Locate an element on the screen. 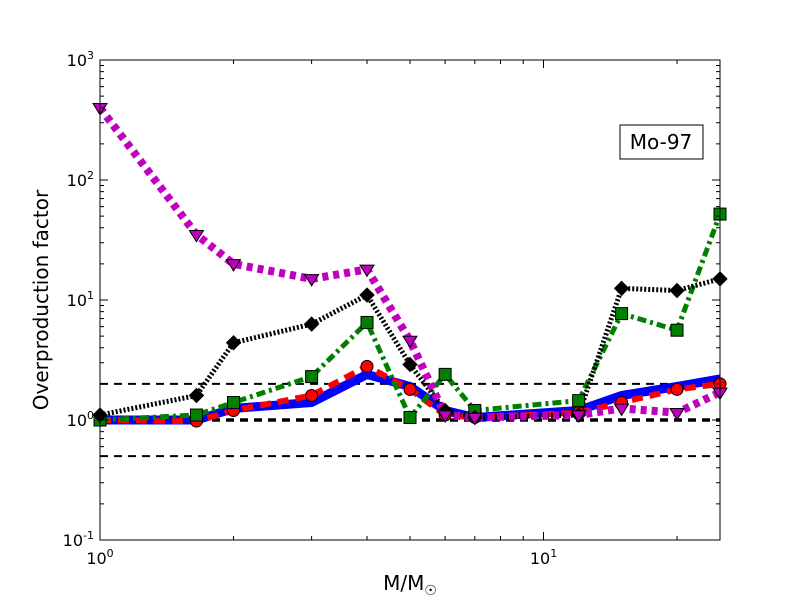  y-tick-label-0: 10⁻¹ is located at coordinates (78, 539).